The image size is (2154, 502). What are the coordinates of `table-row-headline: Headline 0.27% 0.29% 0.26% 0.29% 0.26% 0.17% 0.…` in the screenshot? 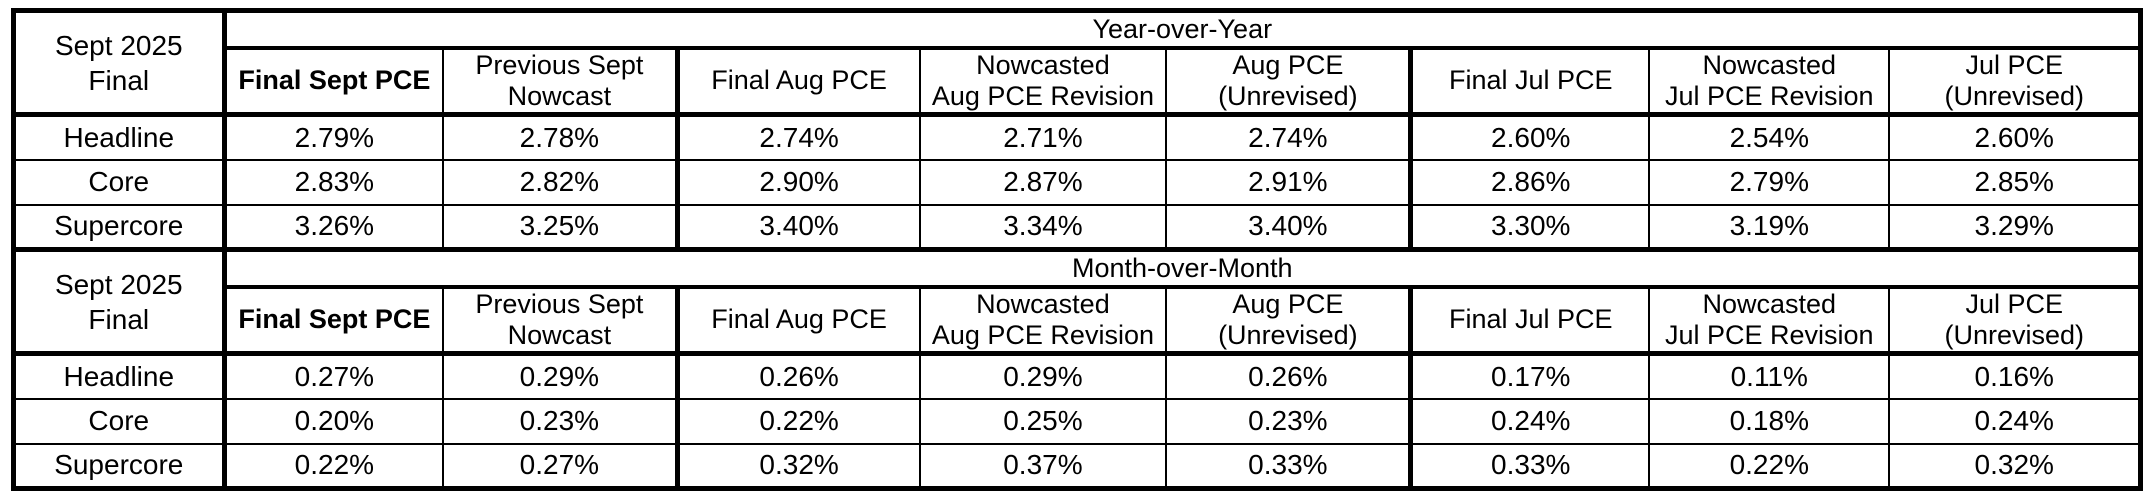 It's located at (1077, 376).